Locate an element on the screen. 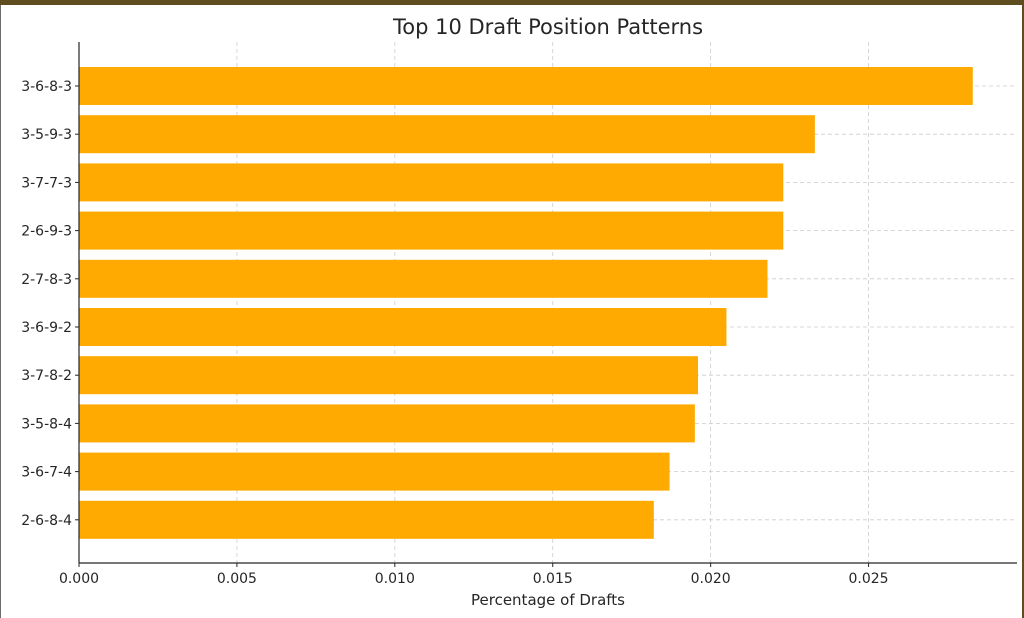 The image size is (1024, 618). x-tick-label: 0.000 is located at coordinates (79, 579).